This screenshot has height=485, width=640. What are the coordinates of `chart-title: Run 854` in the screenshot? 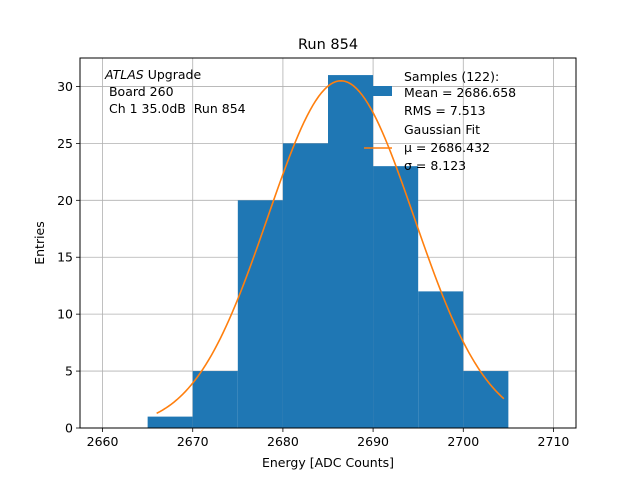 It's located at (328, 45).